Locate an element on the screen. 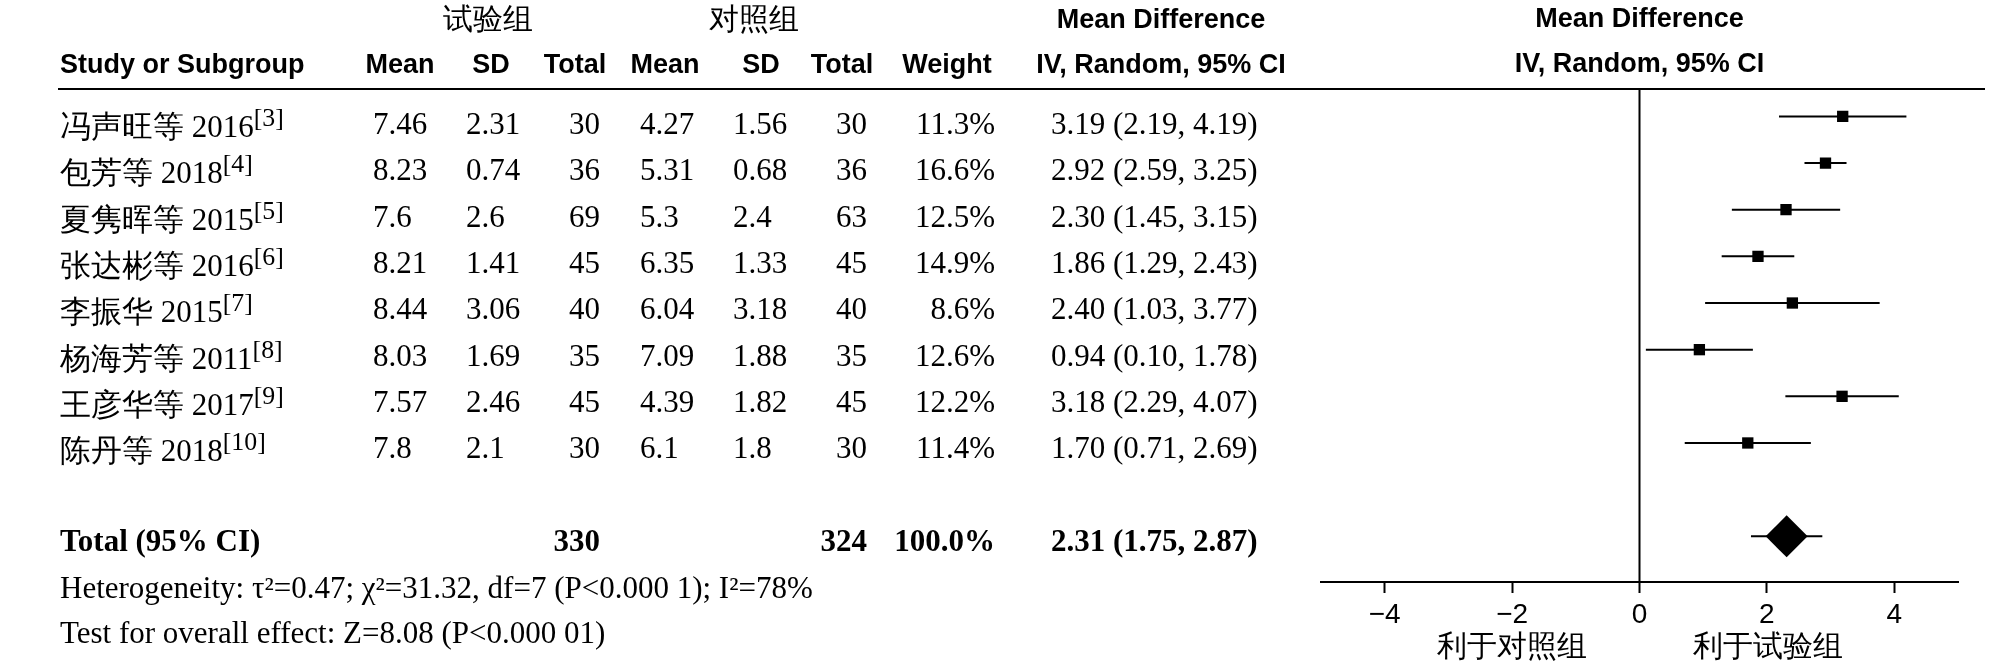  text: Heterogeneity: τ²=0.47; χ²=31.32, df=7 (P<0.000 1); I²=78% is located at coordinates (436, 588).